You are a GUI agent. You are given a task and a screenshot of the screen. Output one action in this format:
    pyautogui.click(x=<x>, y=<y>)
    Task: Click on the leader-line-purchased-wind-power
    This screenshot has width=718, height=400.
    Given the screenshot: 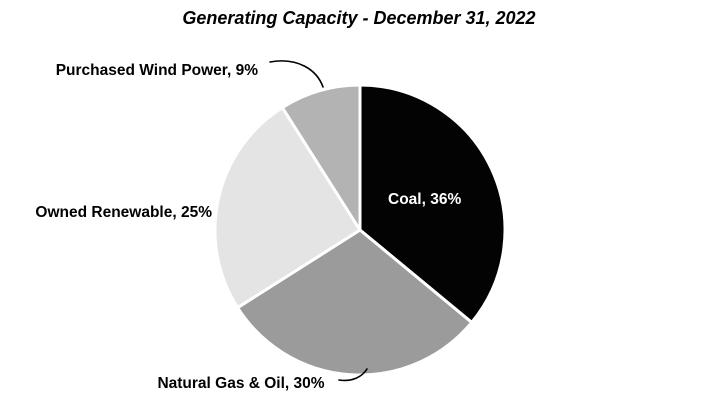 What is the action you would take?
    pyautogui.click(x=296, y=74)
    